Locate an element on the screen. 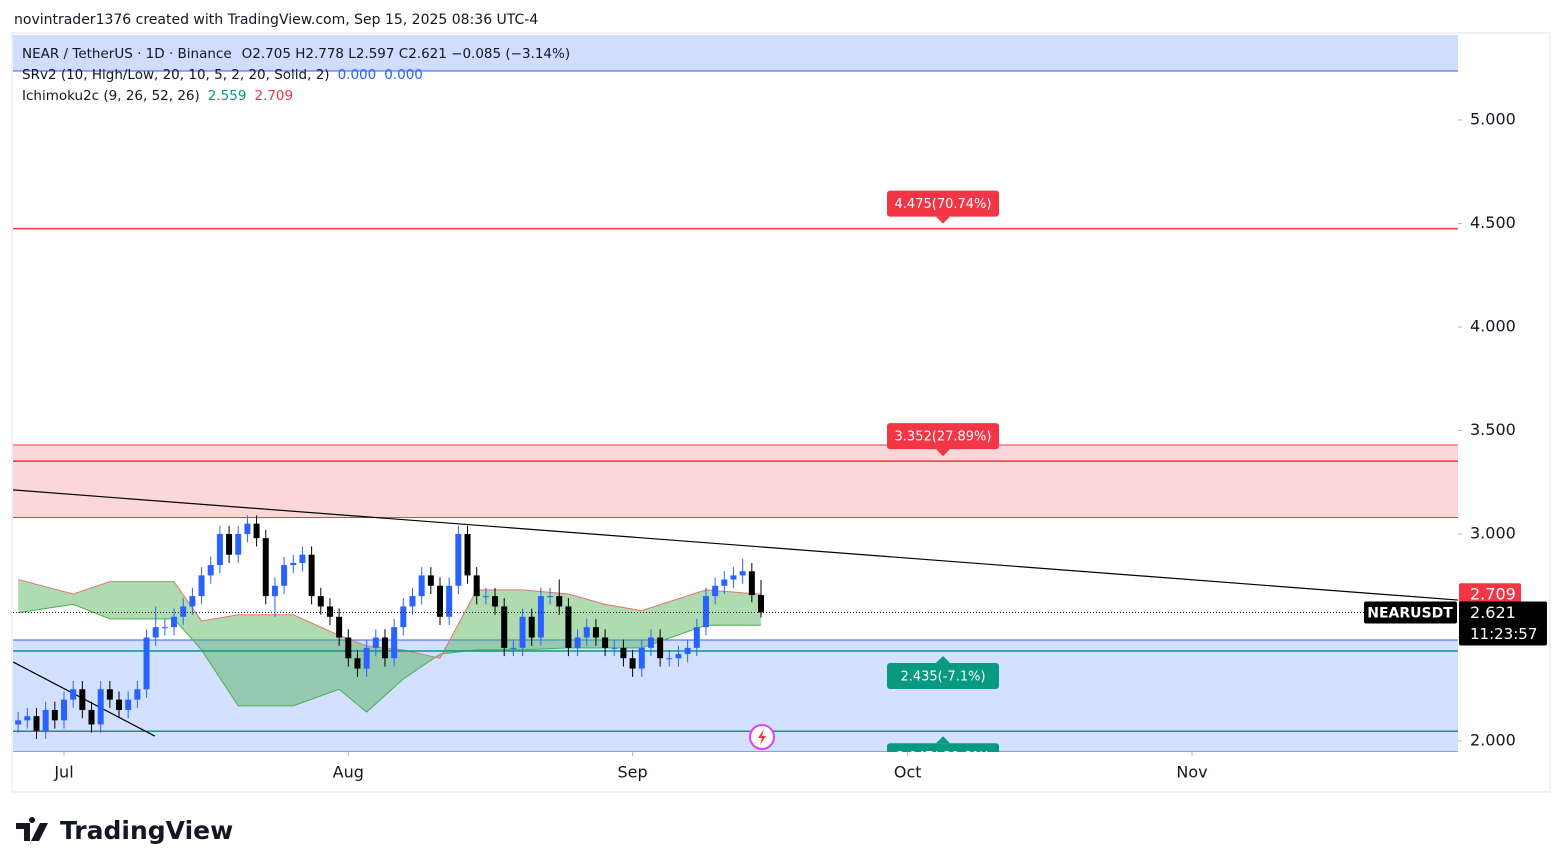  x-tick-label: Sep is located at coordinates (633, 772).